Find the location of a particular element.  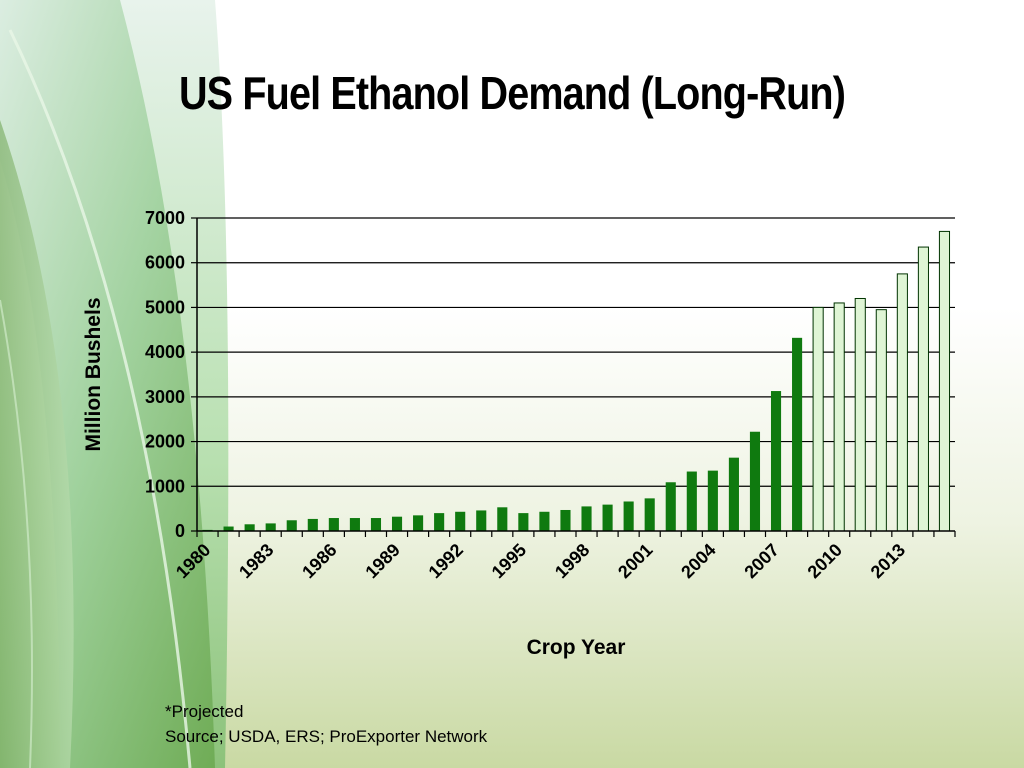

y-tick-label: 7000 is located at coordinates (165, 218).